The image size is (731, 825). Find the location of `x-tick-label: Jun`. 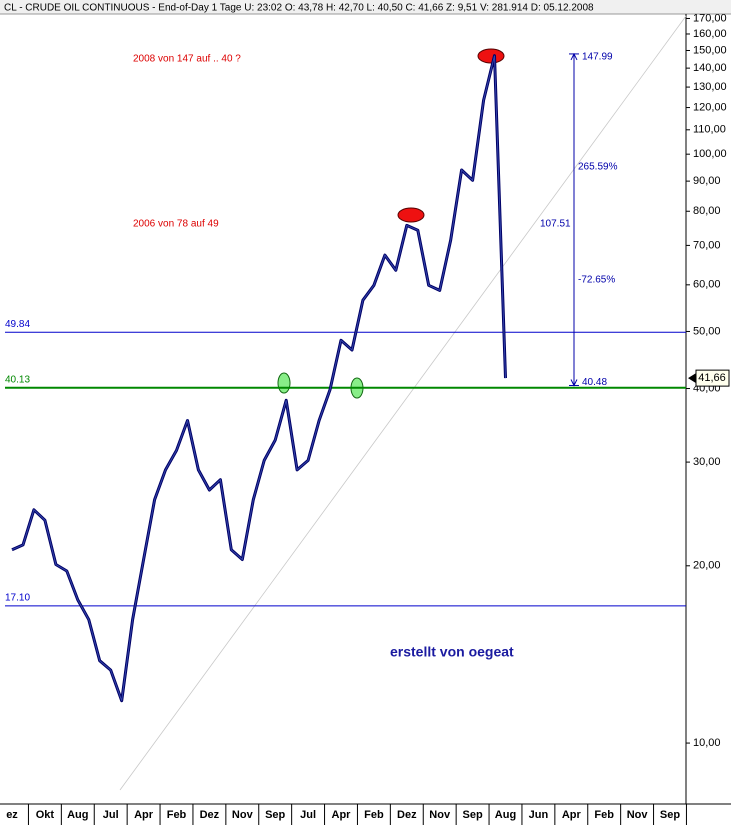

x-tick-label: Jun is located at coordinates (539, 815).